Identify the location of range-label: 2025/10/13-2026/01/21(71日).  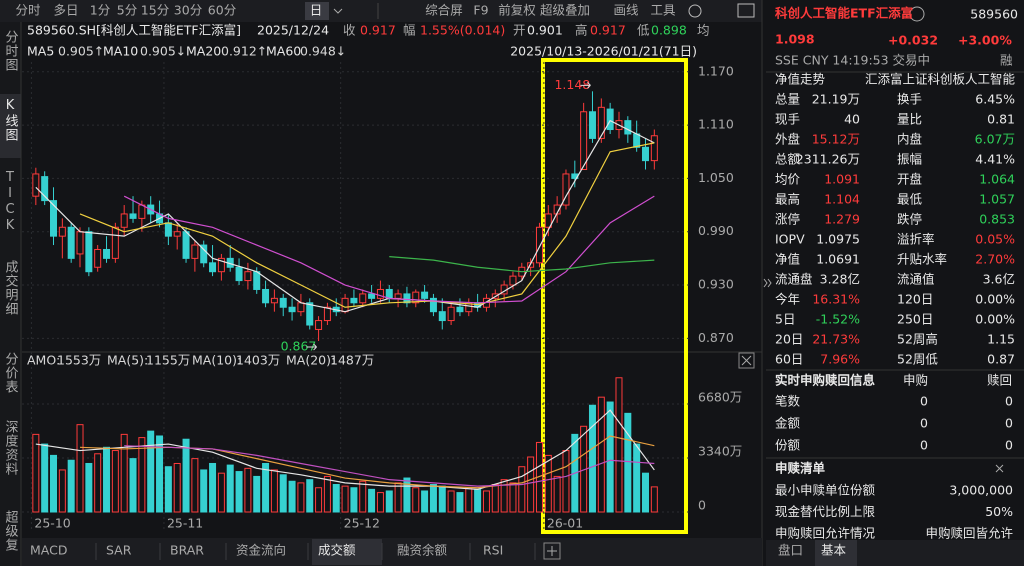
(603, 51).